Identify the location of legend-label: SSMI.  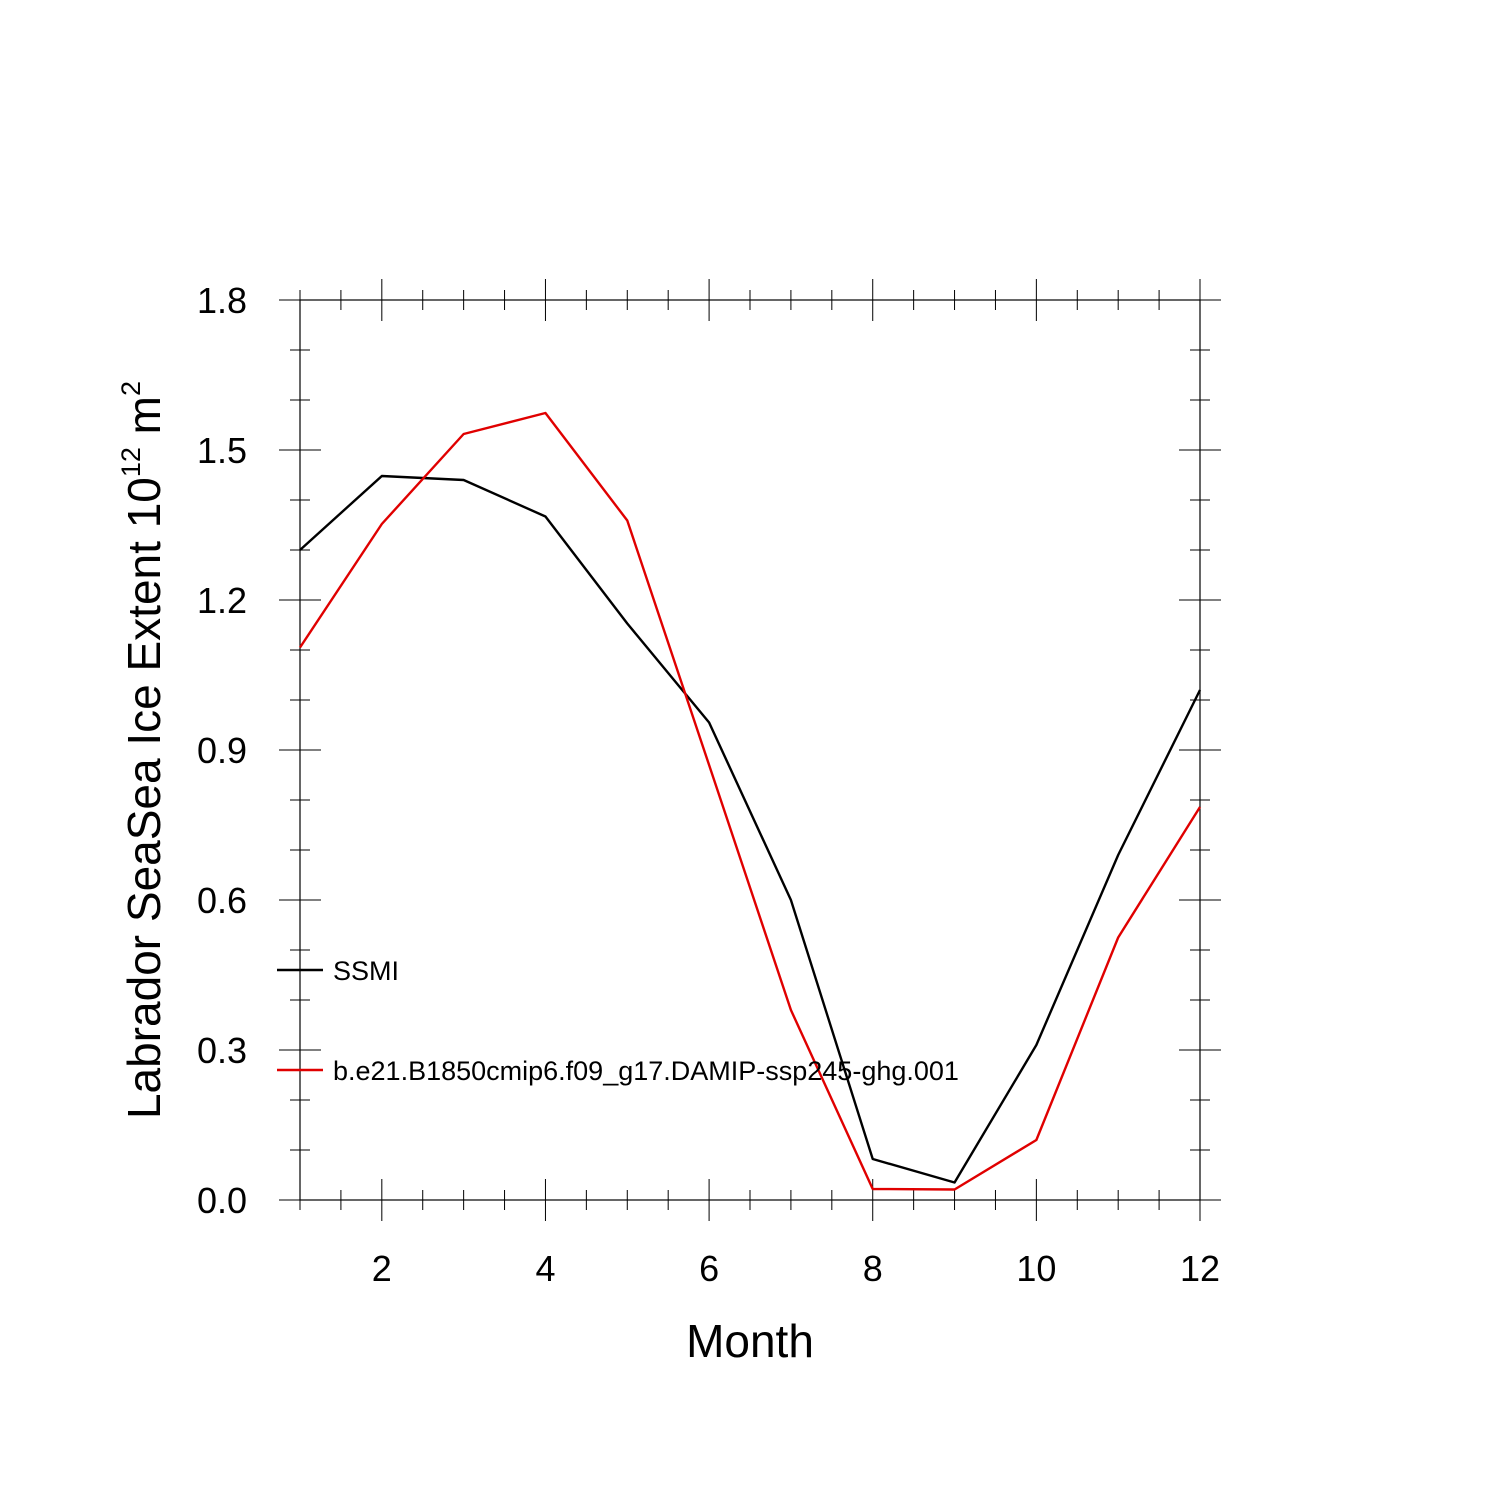
(366, 971).